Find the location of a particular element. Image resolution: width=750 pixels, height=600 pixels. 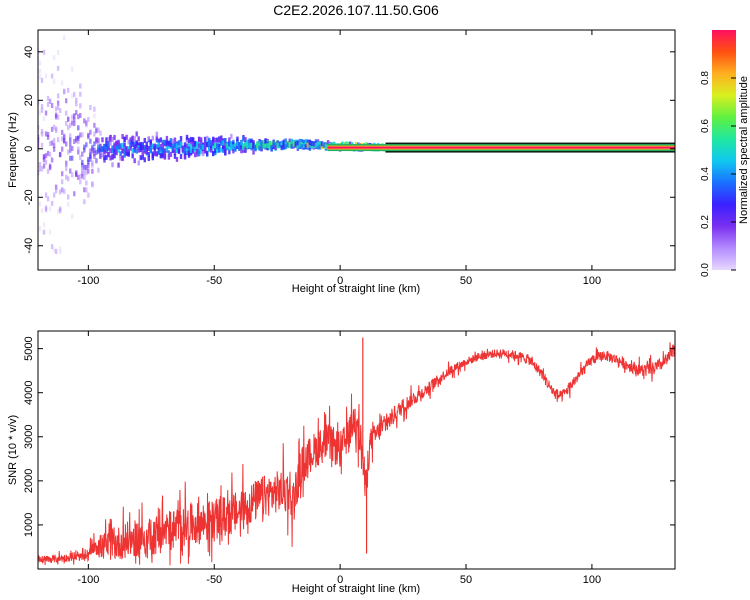

colorbar-tick-label: 0.8 is located at coordinates (705, 78).